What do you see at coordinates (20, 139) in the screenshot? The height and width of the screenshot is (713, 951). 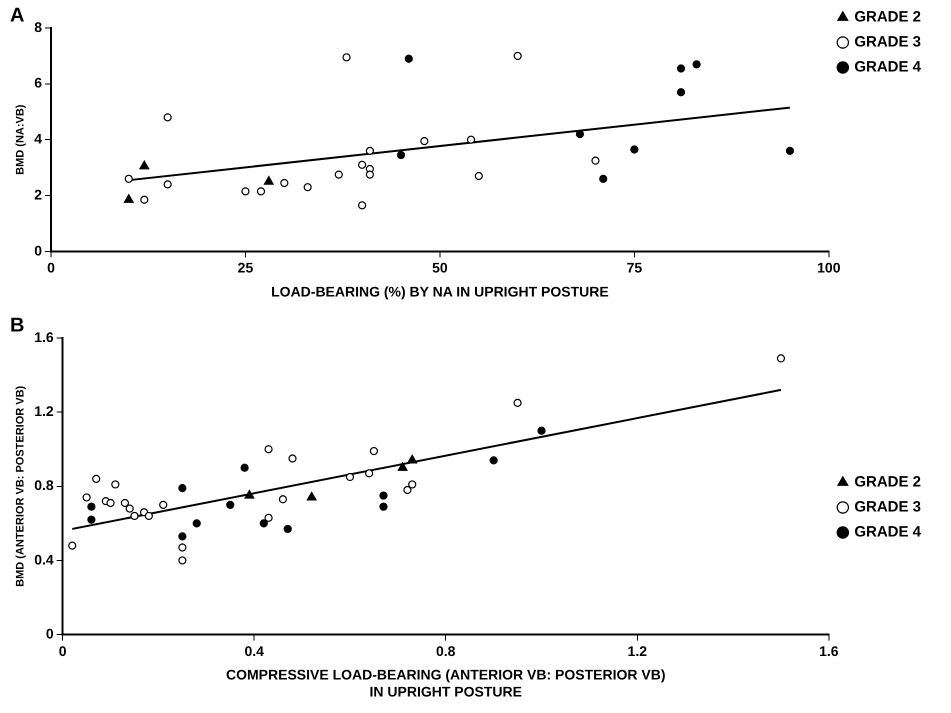 I see `y-axis-title: BMD (NA:VB)` at bounding box center [20, 139].